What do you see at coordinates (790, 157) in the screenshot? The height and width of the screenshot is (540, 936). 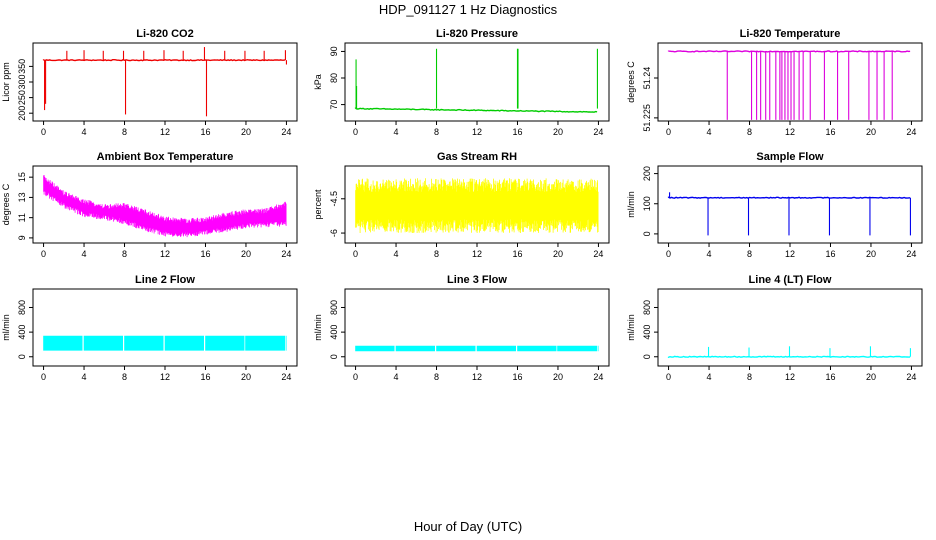 I see `panel-title: Sample Flow` at bounding box center [790, 157].